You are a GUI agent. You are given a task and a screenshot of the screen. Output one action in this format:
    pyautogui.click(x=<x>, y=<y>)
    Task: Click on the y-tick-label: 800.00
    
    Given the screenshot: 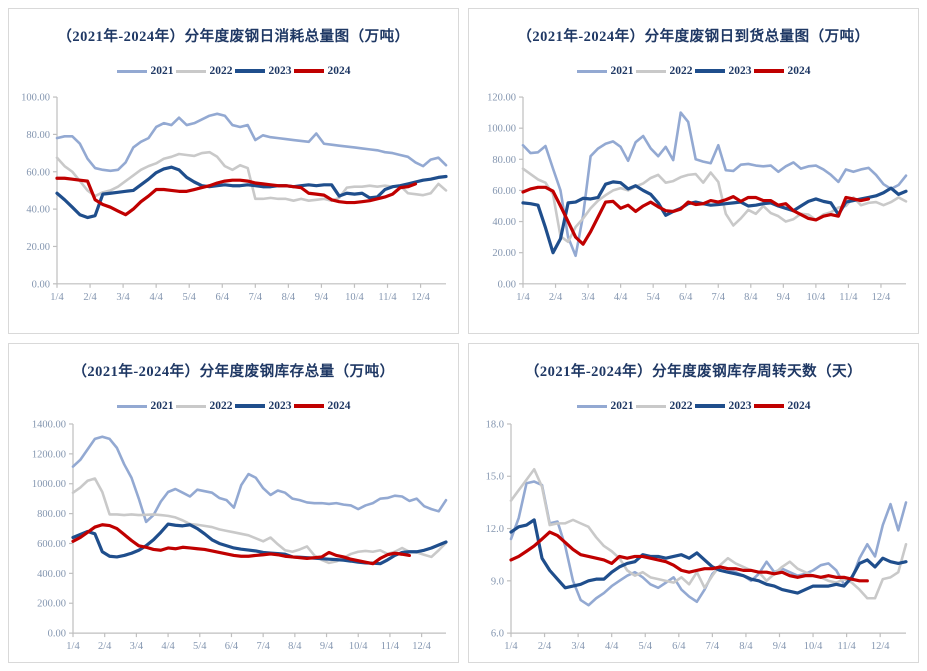 What is the action you would take?
    pyautogui.click(x=51, y=514)
    